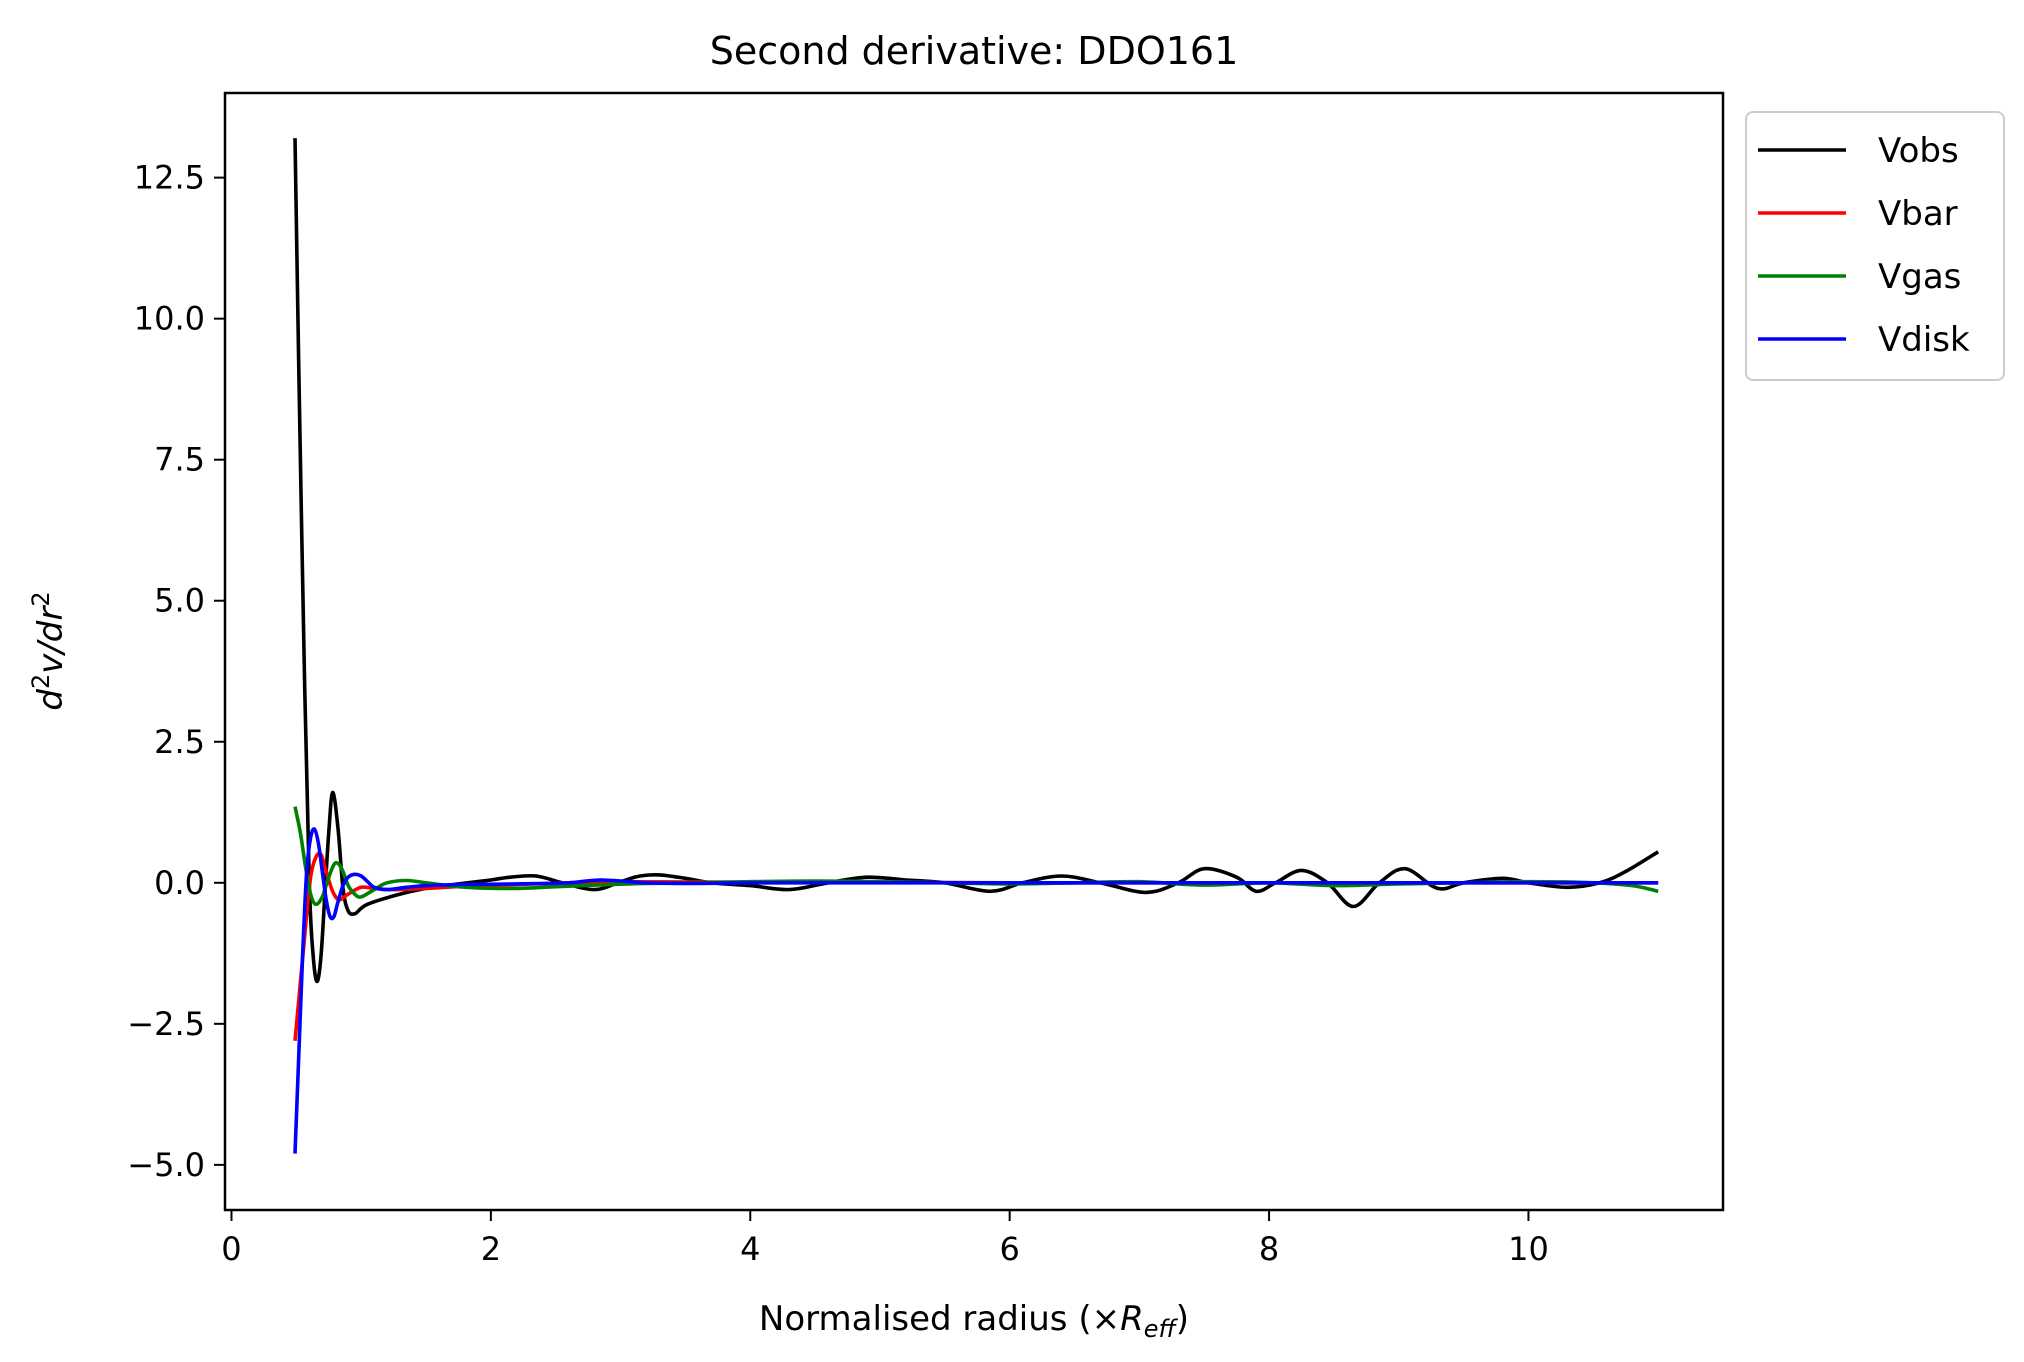 This screenshot has height=1362, width=2024. What do you see at coordinates (750, 1249) in the screenshot?
I see `x-tick-label: 4` at bounding box center [750, 1249].